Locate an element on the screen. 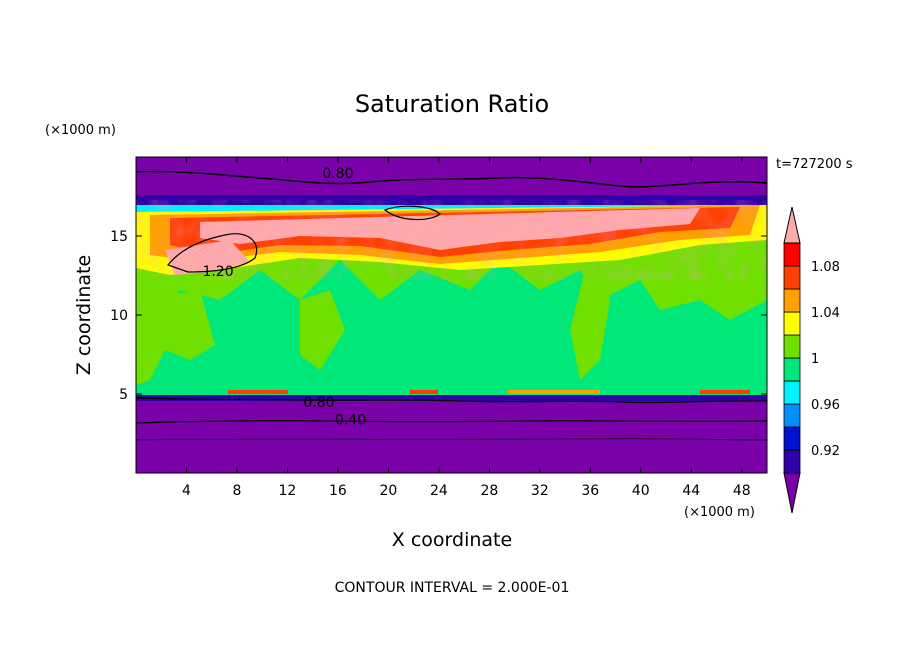 This screenshot has width=904, height=654. x-tick-label: 20 is located at coordinates (388, 491).